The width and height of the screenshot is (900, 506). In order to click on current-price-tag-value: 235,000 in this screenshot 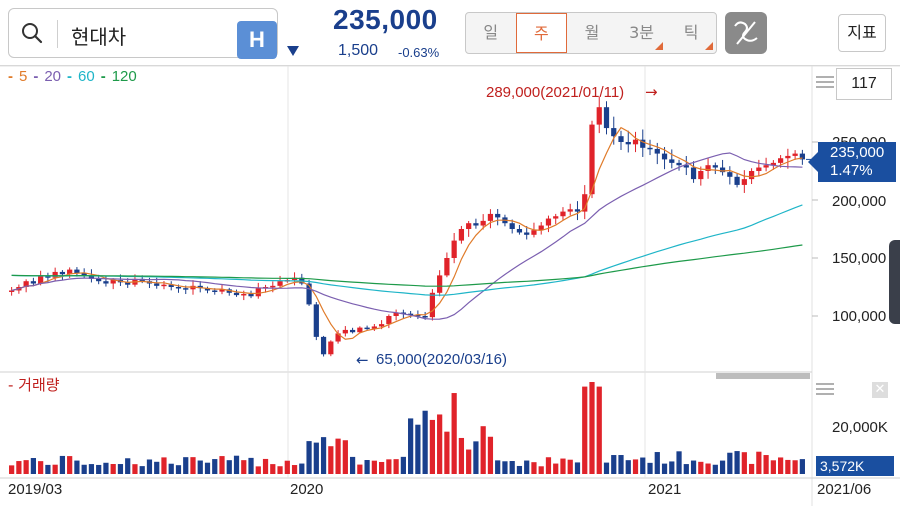, I will do `click(857, 152)`.